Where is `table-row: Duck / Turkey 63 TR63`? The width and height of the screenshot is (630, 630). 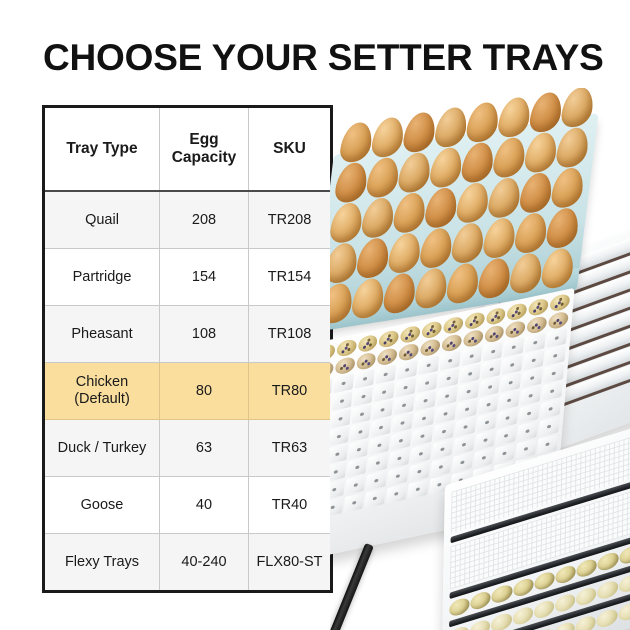
table-row: Duck / Turkey 63 TR63 is located at coordinates (187, 448).